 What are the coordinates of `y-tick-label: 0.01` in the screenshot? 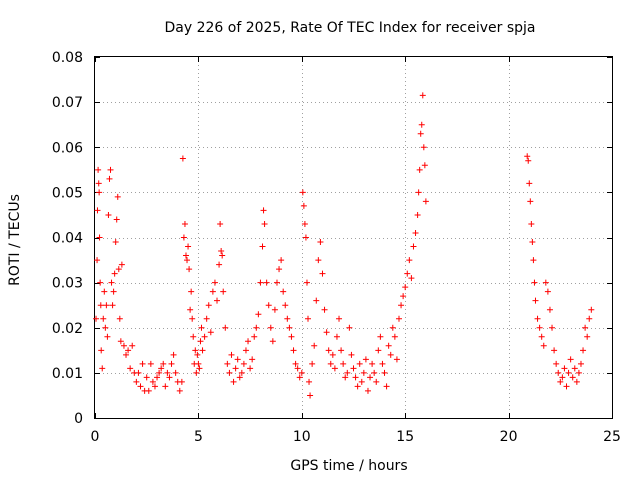 It's located at (67, 374).